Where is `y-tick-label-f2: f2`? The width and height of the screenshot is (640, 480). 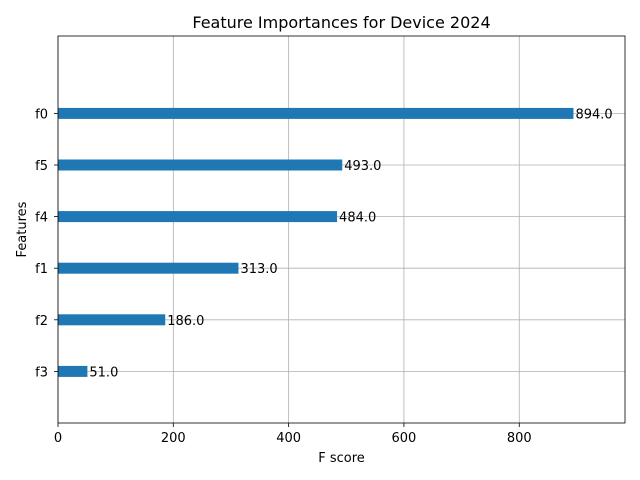
y-tick-label-f2: f2 is located at coordinates (41, 321).